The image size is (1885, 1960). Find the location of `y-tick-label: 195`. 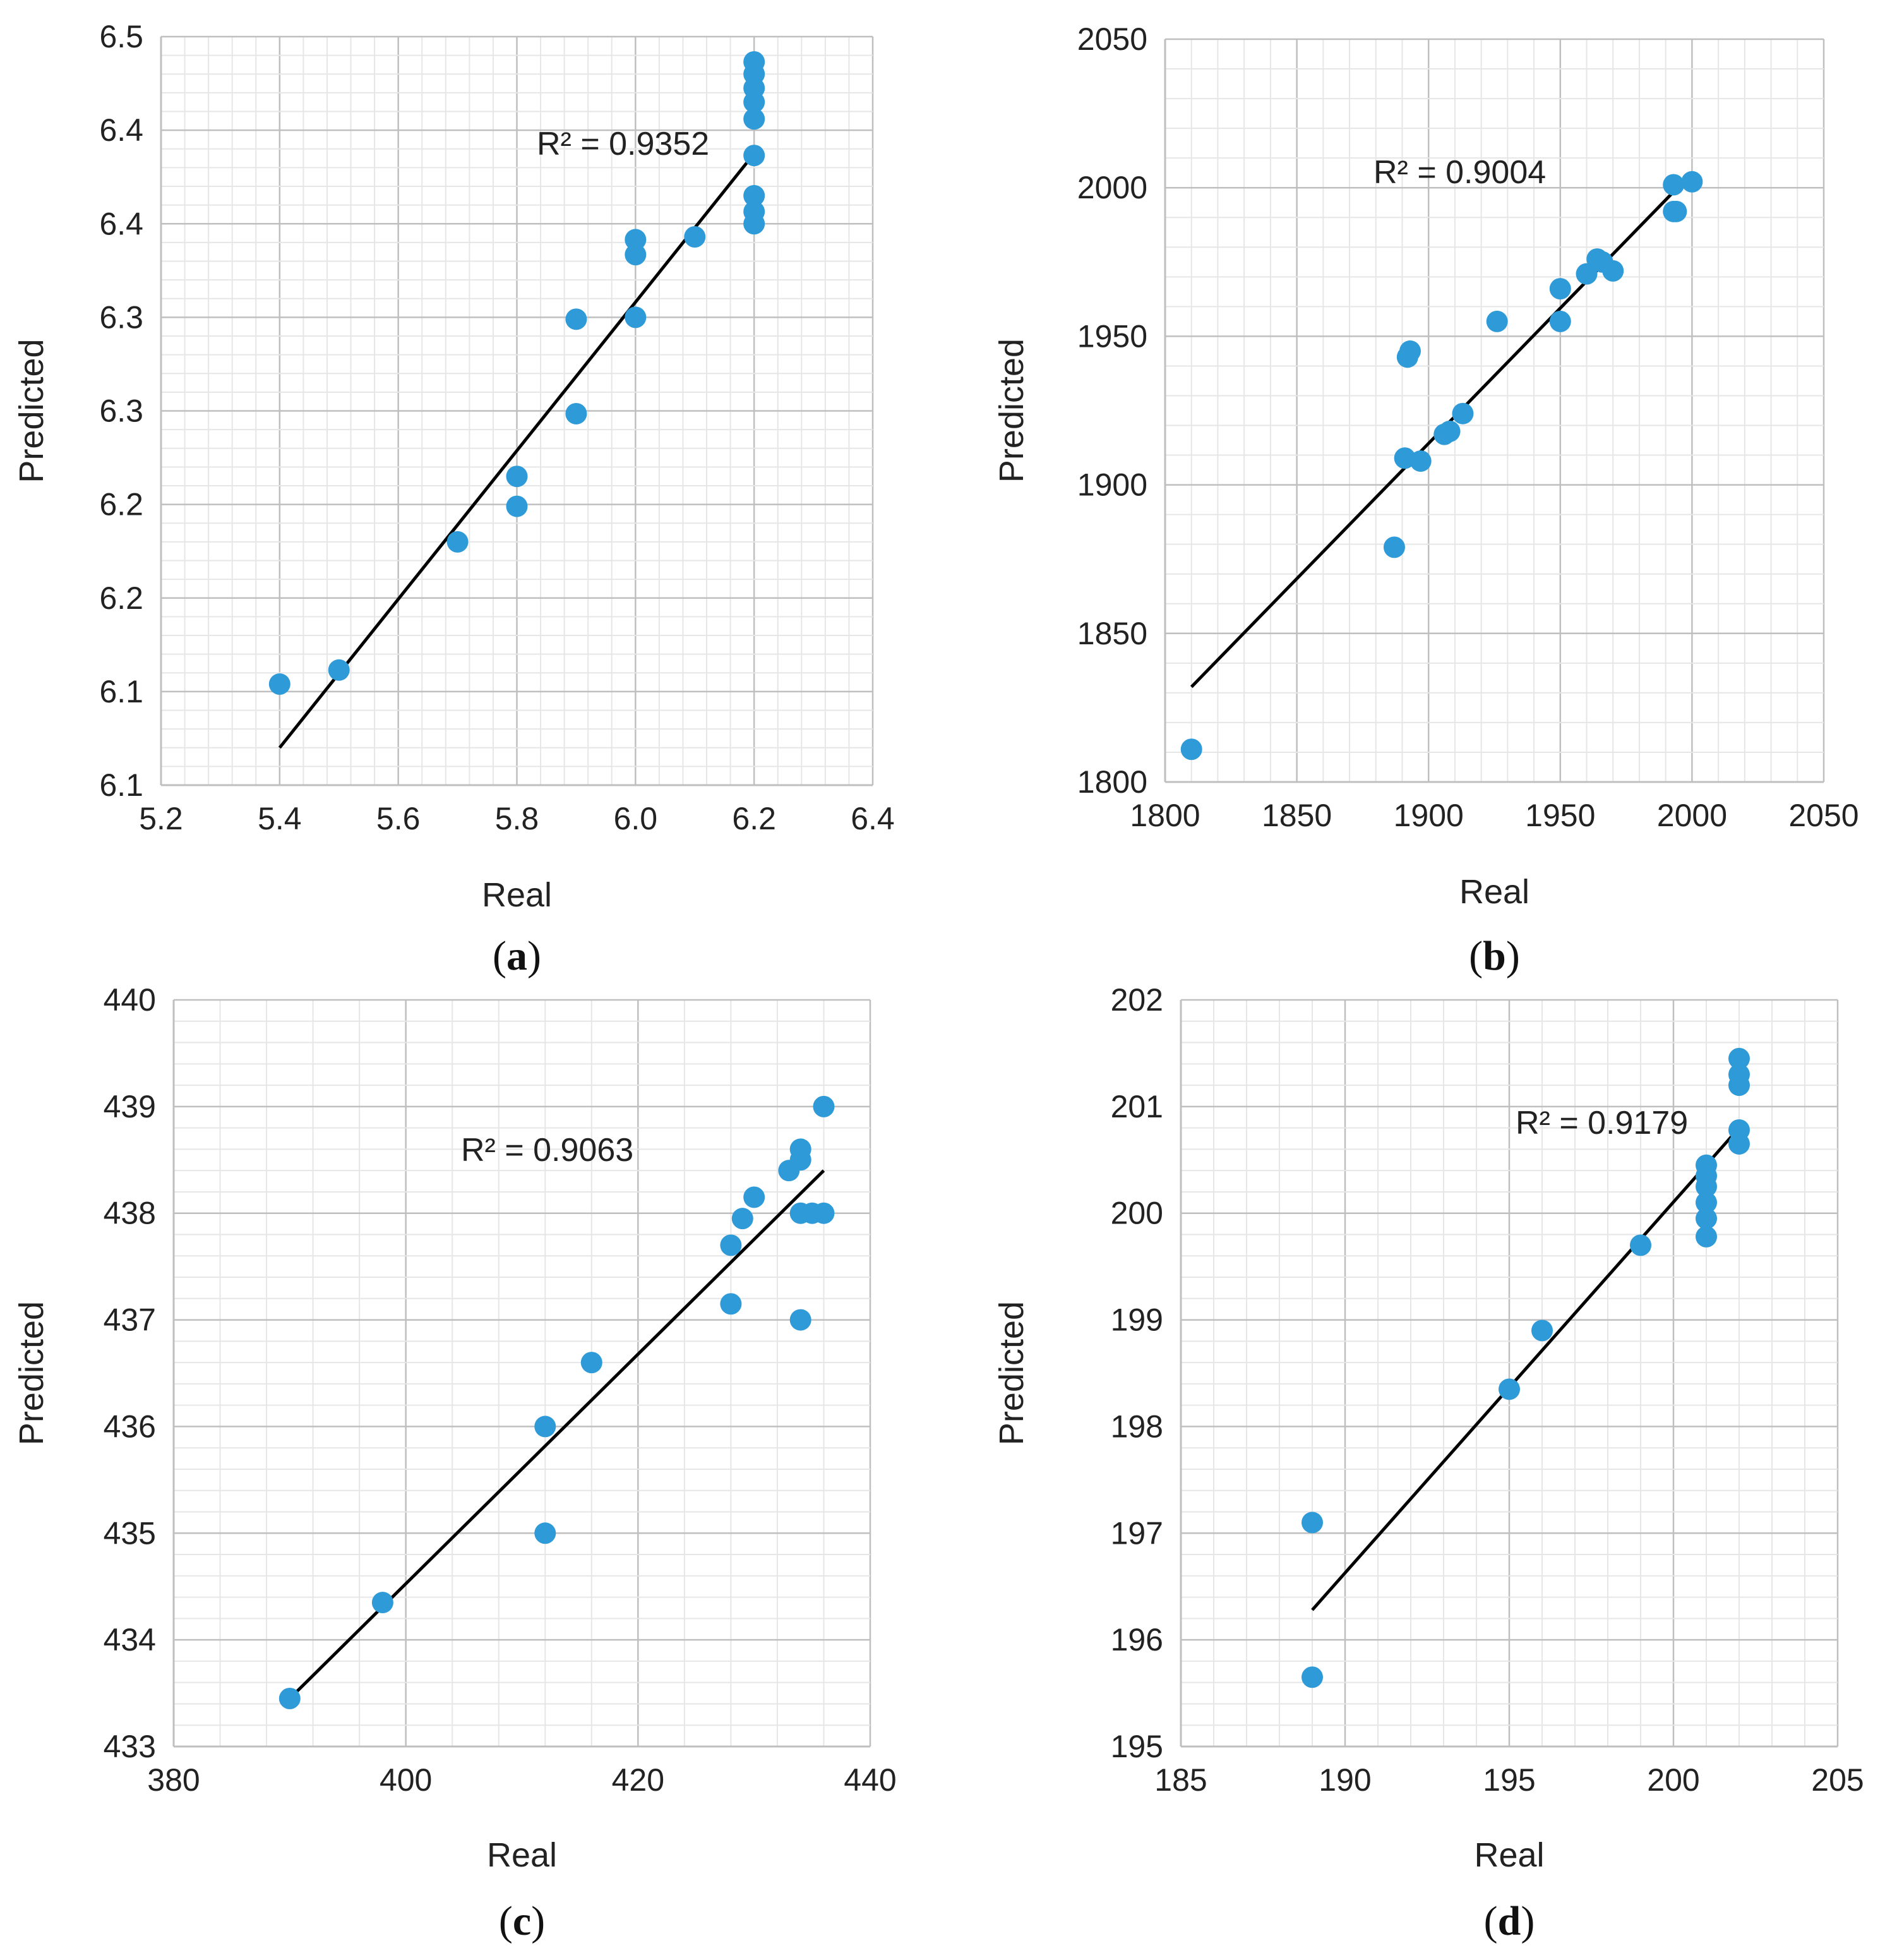

y-tick-label: 195 is located at coordinates (1137, 1746).